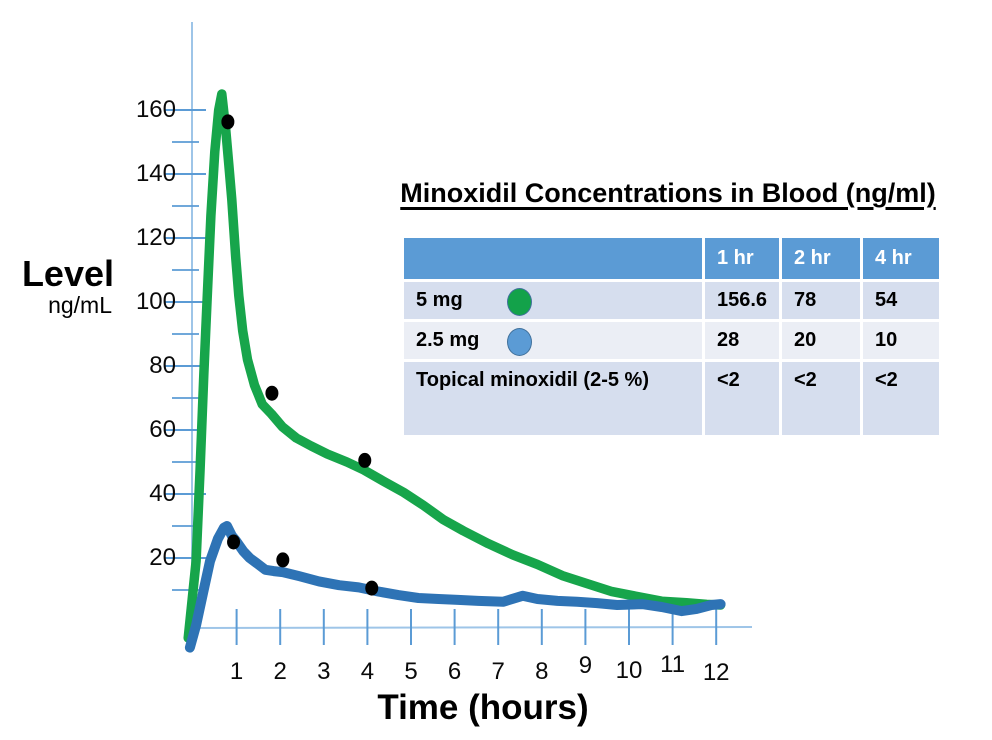  What do you see at coordinates (162, 365) in the screenshot?
I see `y-tick-label-80: 80` at bounding box center [162, 365].